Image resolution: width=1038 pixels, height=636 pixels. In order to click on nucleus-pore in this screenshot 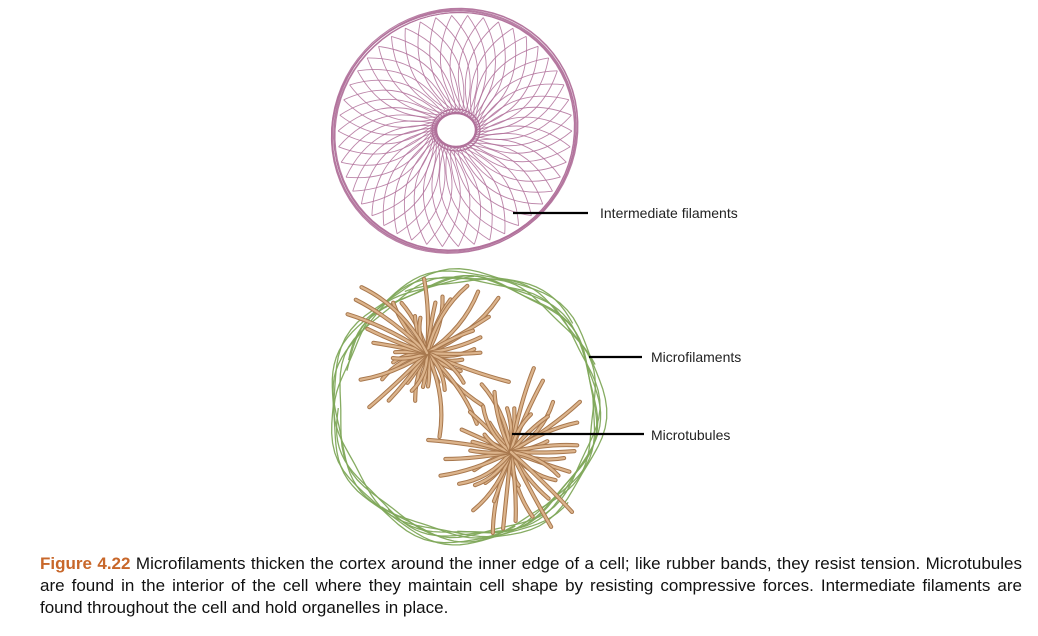, I will do `click(456, 130)`.